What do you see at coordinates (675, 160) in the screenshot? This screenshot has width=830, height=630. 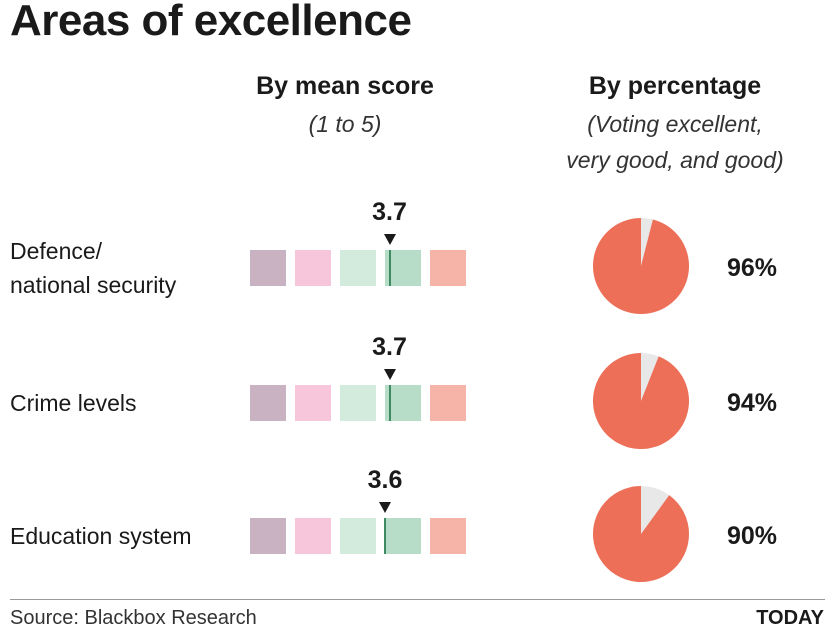 I see `percentage-subtitle-line-2: very good, and good)` at bounding box center [675, 160].